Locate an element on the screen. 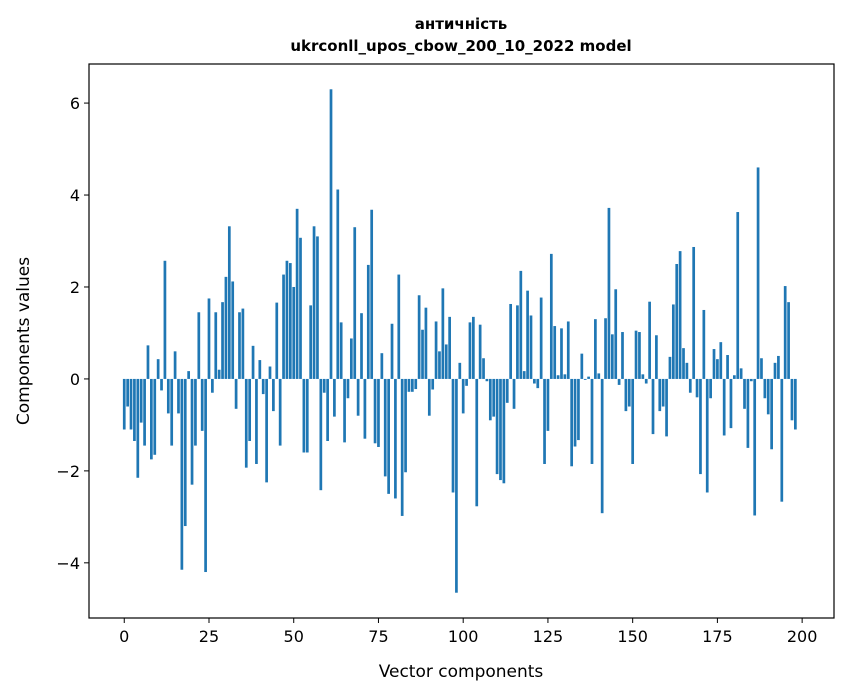  x-tick-label: 0 is located at coordinates (124, 636).